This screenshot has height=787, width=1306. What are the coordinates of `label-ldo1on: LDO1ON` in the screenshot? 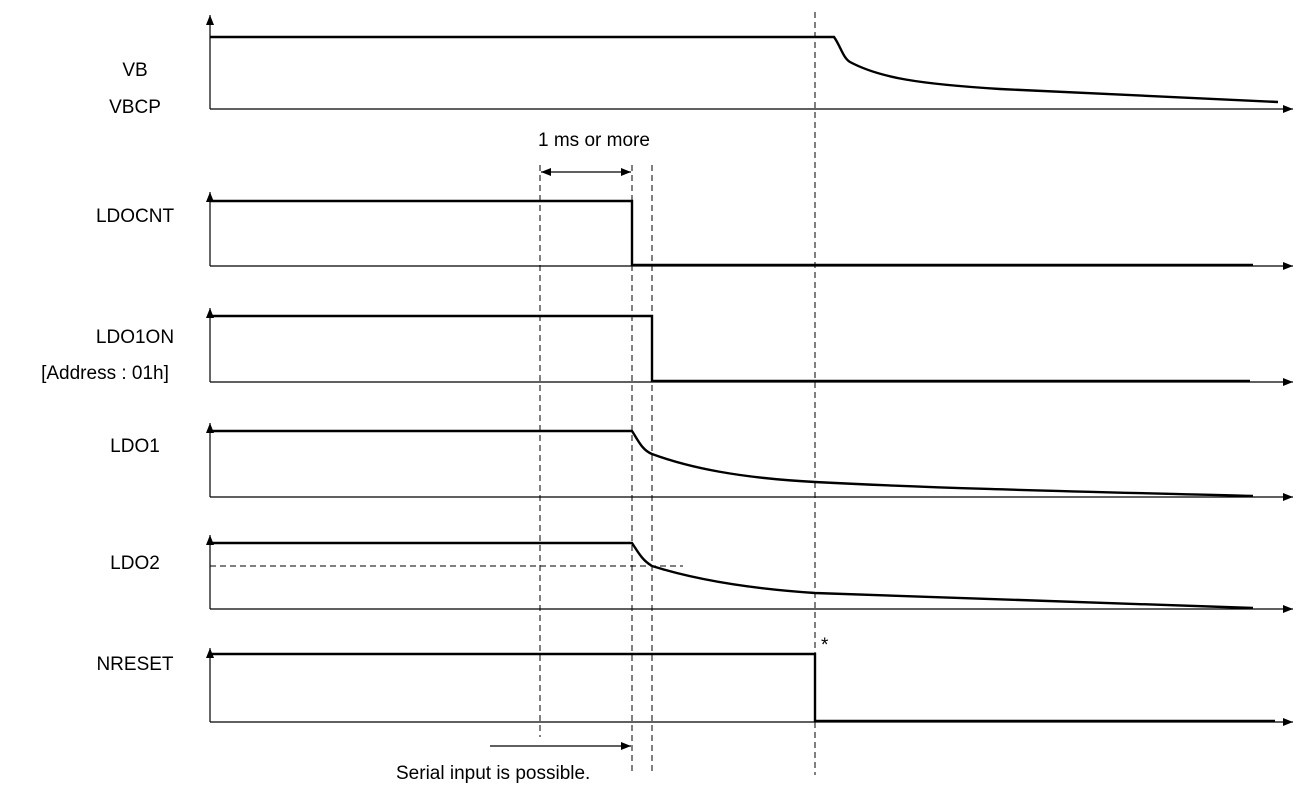 It's located at (135, 337).